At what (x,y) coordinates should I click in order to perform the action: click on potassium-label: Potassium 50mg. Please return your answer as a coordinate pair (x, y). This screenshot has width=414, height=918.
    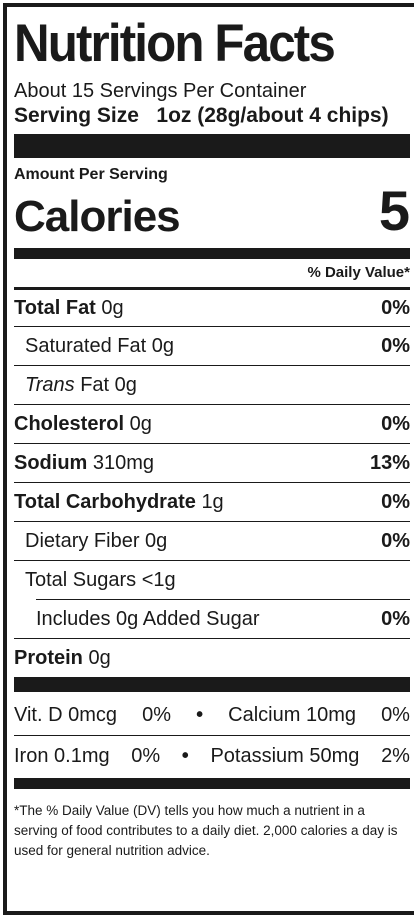
    Looking at the image, I should click on (285, 755).